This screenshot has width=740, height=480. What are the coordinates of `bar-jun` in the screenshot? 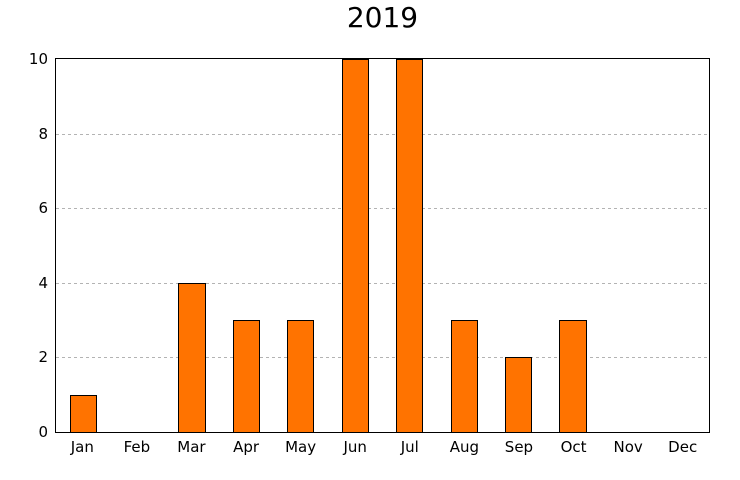 It's located at (355, 245).